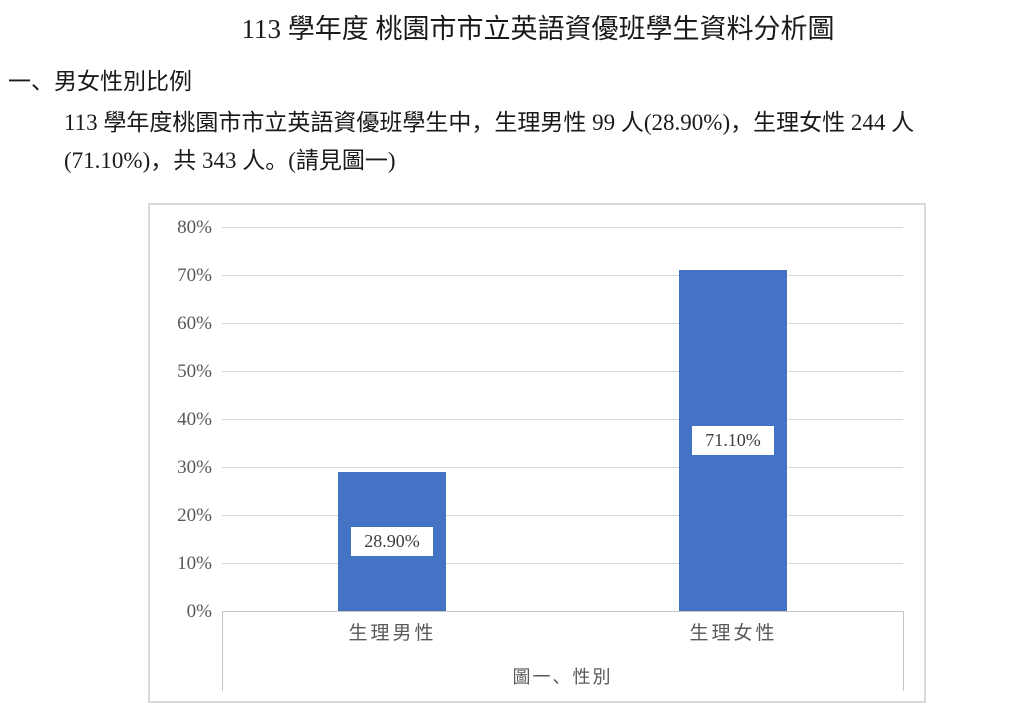  I want to click on y-axis-tick-label: 10%, so click(194, 563).